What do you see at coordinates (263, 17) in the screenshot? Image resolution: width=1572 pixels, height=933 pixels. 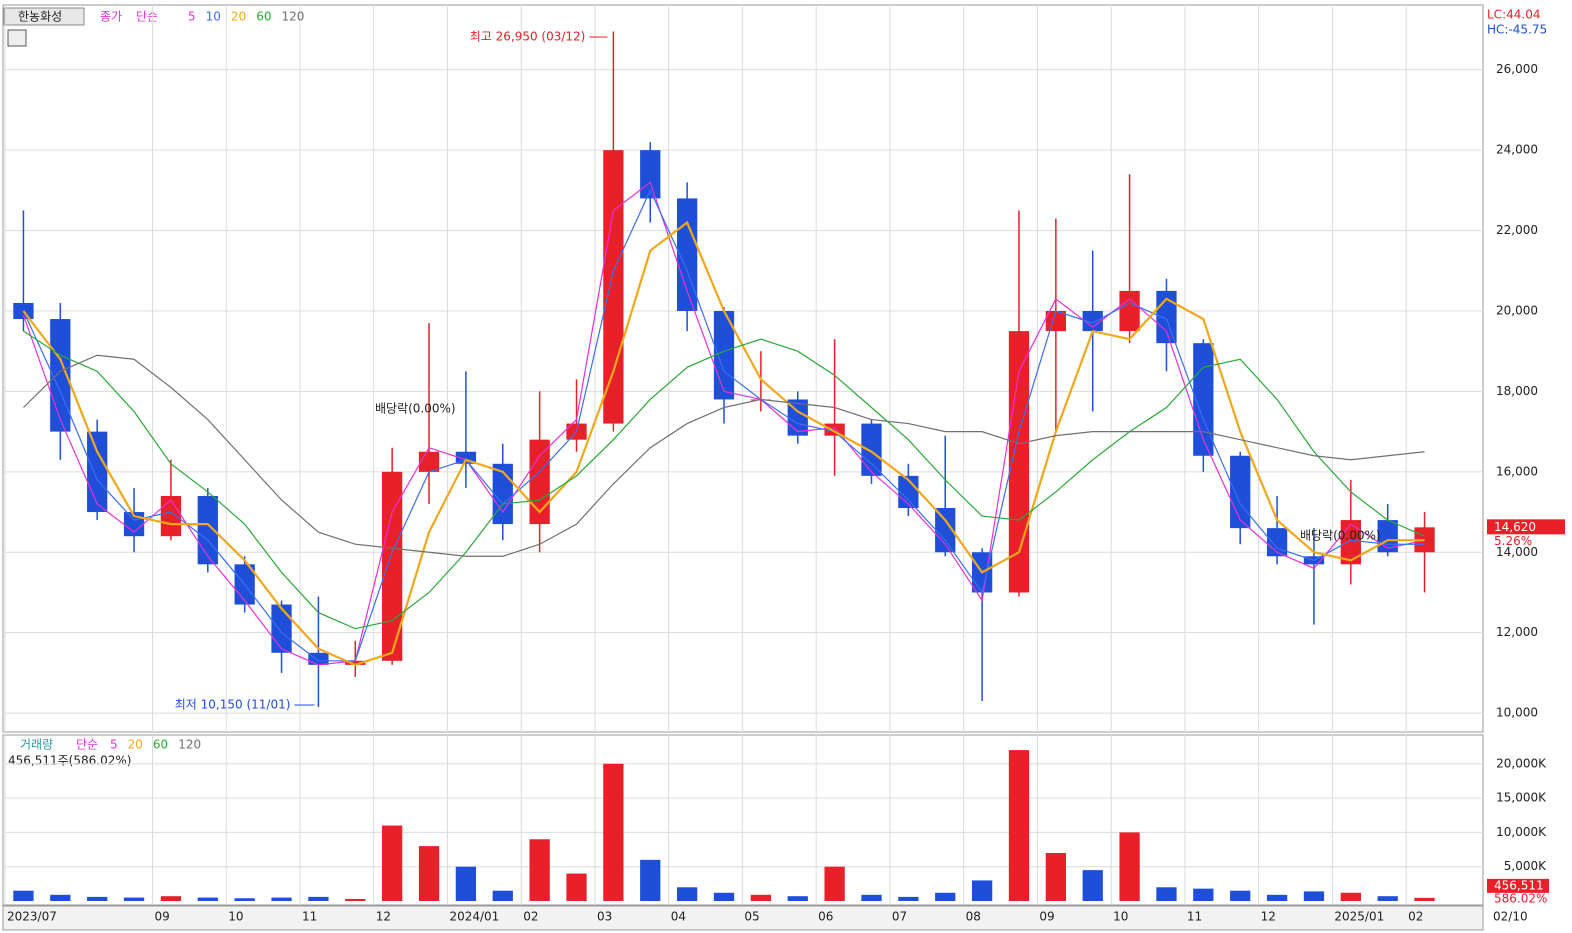 I see `legend-entry: 60` at bounding box center [263, 17].